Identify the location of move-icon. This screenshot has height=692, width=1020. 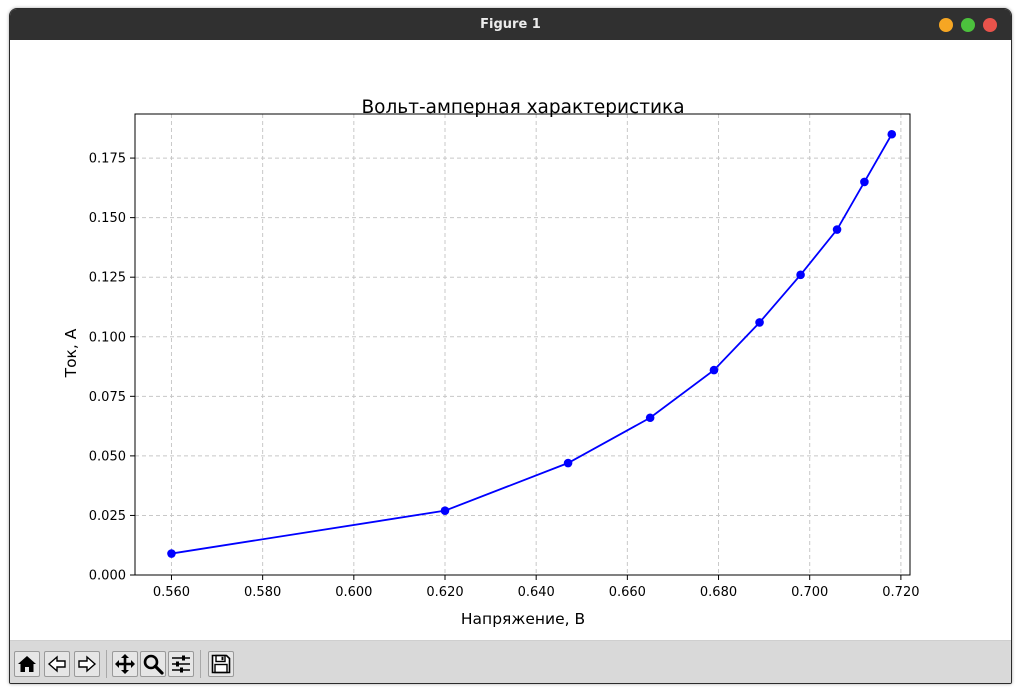
(125, 664).